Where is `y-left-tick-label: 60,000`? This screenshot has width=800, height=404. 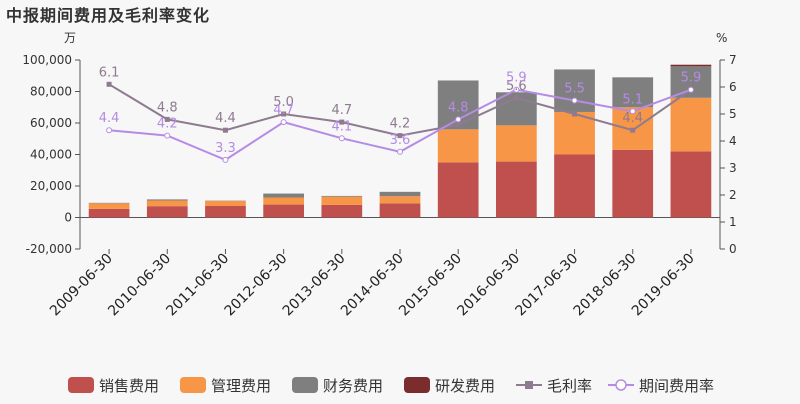
y-left-tick-label: 60,000 is located at coordinates (51, 123).